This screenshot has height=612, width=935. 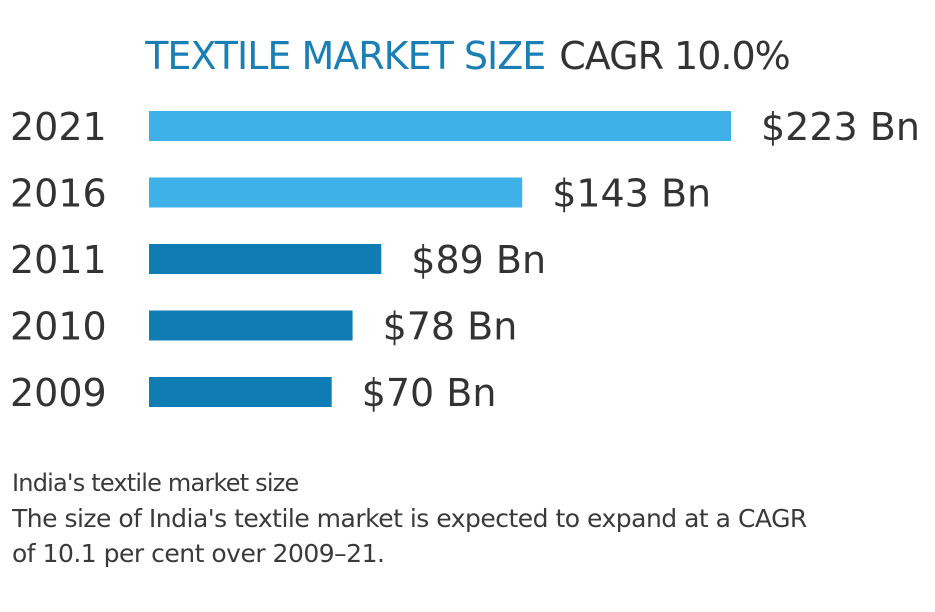 I want to click on chart-title: TEXTILE MARKET SIZE, so click(x=345, y=56).